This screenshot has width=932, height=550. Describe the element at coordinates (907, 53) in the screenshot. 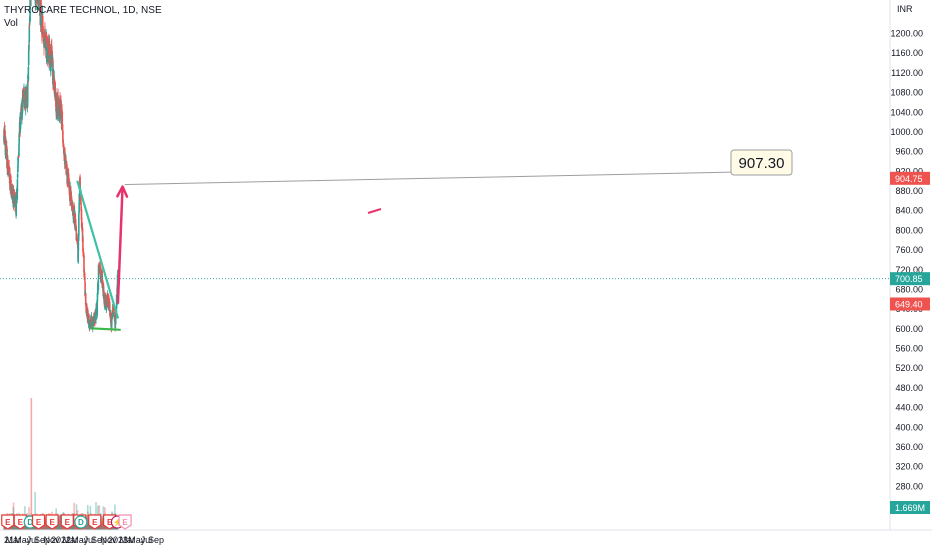

I see `y-tick-label: 1160.00` at that location.